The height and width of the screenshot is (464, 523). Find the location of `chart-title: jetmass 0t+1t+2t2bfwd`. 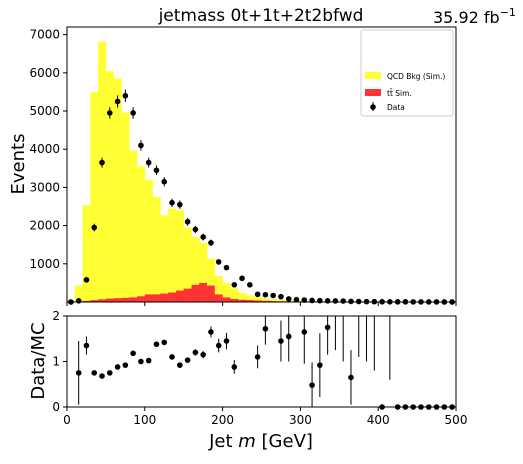

chart-title: jetmass 0t+1t+2t2bfwd is located at coordinates (261, 16).